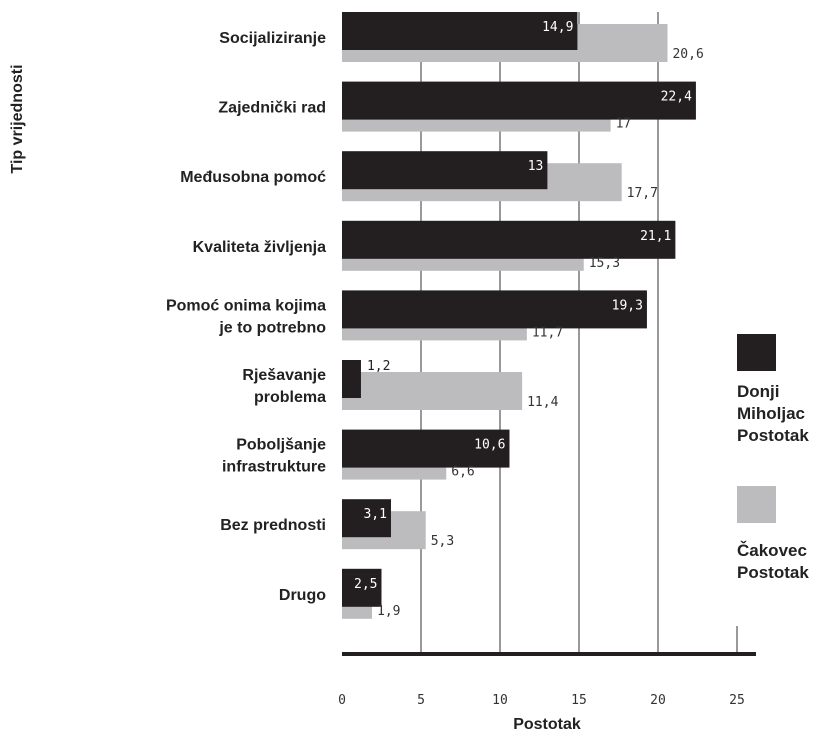 This screenshot has height=734, width=820. I want to click on y-axis-title: Tip vrijednosti, so click(17, 118).